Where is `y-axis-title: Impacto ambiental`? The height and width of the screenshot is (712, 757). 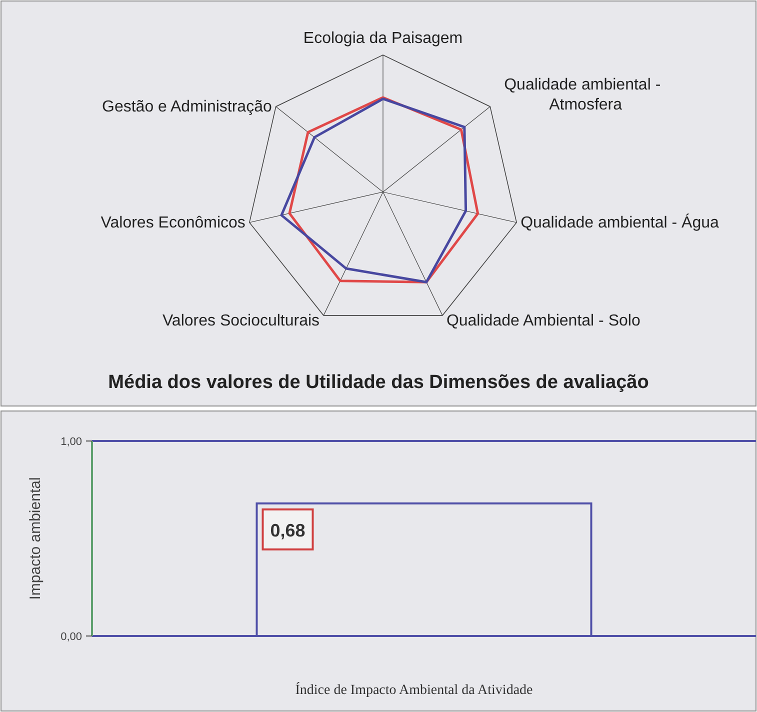 y-axis-title: Impacto ambiental is located at coordinates (35, 538).